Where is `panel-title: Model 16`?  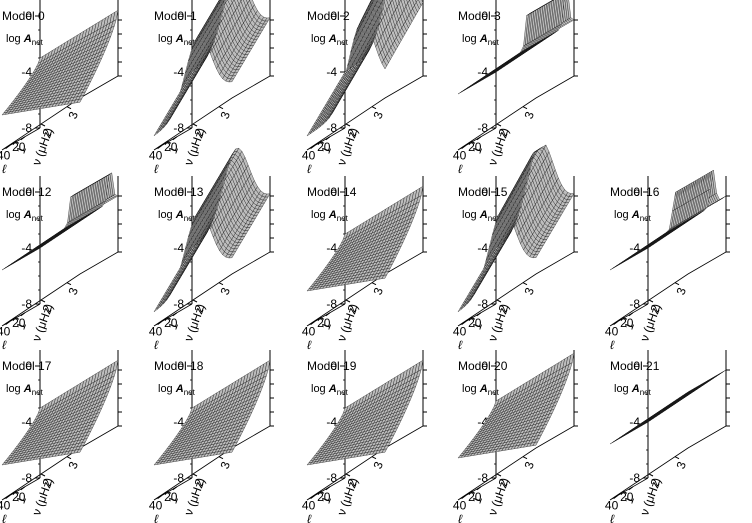 panel-title: Model 16 is located at coordinates (635, 192).